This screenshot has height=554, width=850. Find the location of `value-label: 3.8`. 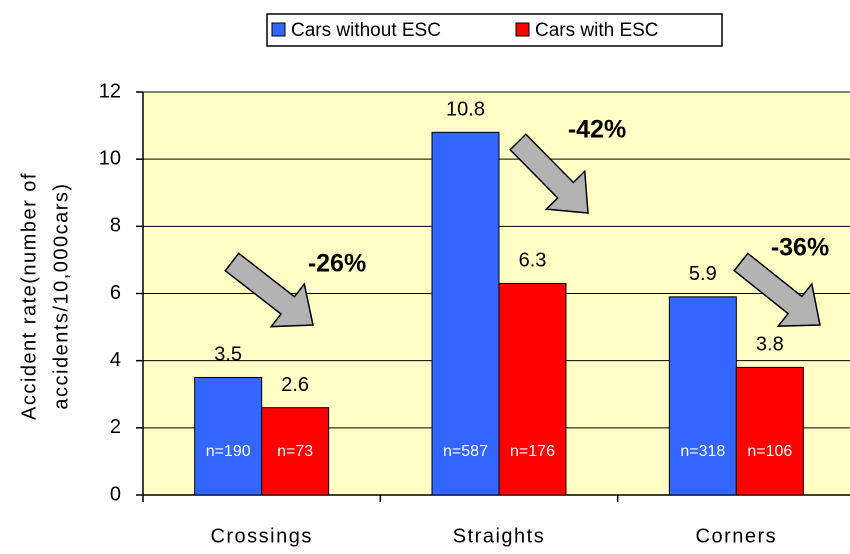

value-label: 3.8 is located at coordinates (770, 345).